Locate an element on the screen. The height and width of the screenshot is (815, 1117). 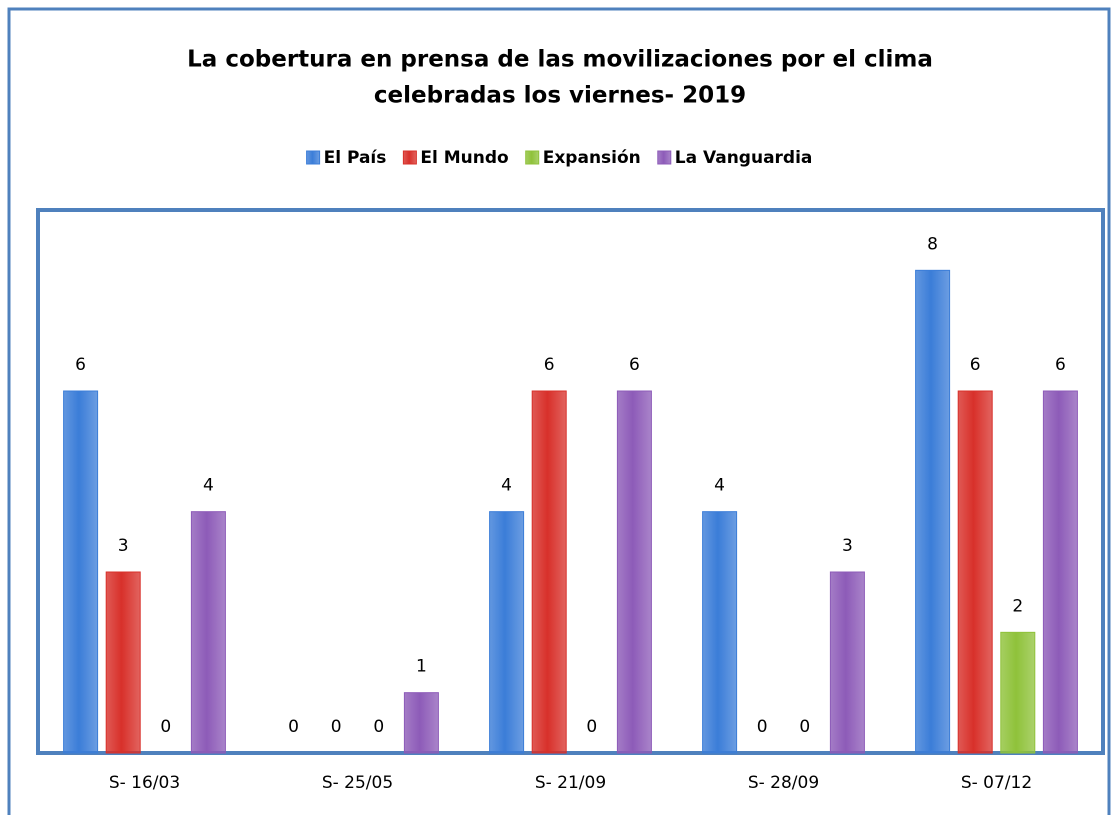
legend-label: Expansión is located at coordinates (592, 158).